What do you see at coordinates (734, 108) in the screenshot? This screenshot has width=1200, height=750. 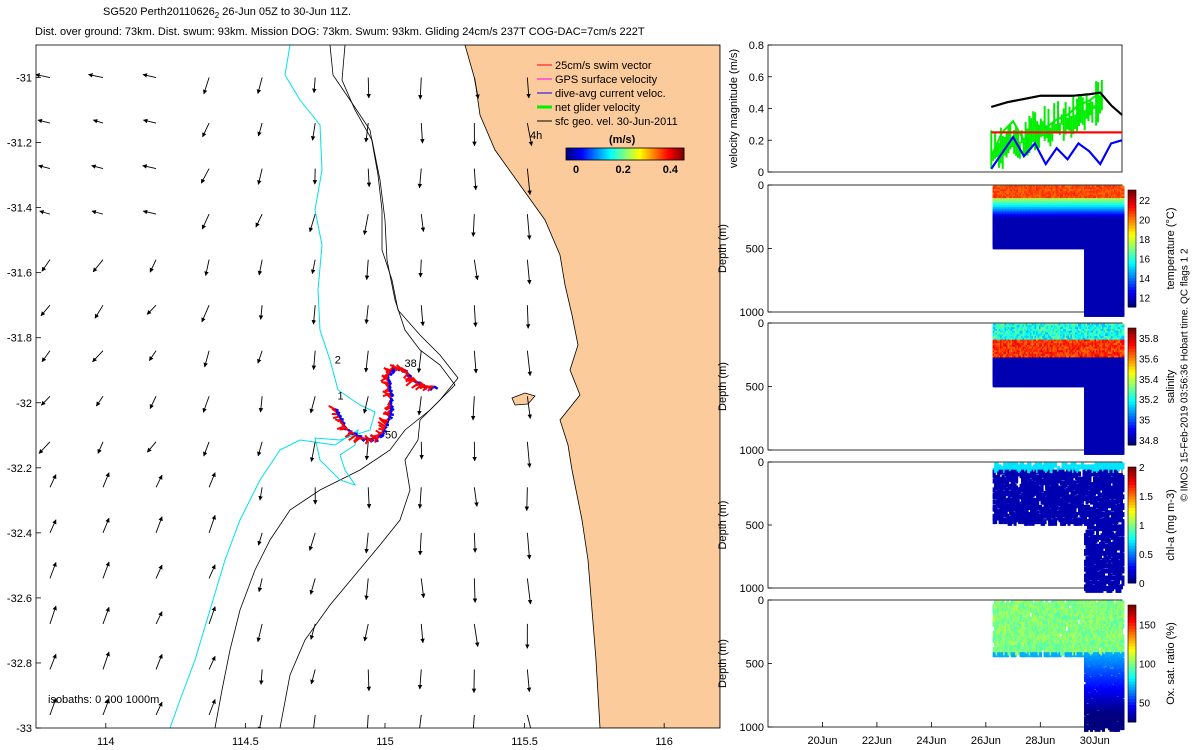 I see `velocity-ylabel: velocity magnitude (m/s)` at bounding box center [734, 108].